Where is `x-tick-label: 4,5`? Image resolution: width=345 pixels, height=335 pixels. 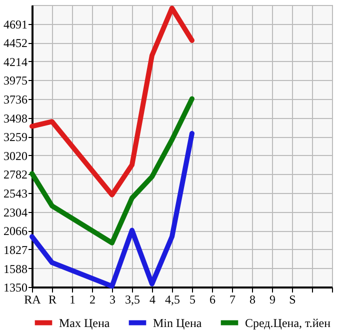
x-tick-label: 4,5 is located at coordinates (172, 299).